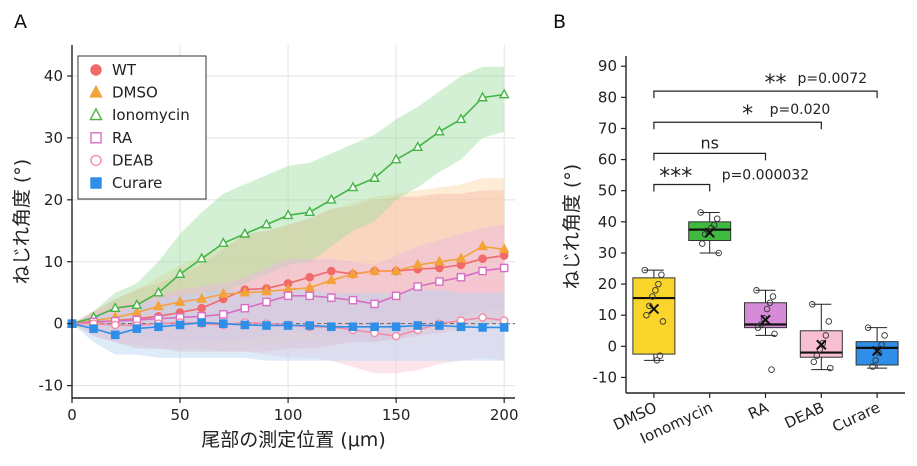 This screenshot has width=917, height=466. Describe the element at coordinates (51, 386) in the screenshot. I see `y-tick-label: -10` at that location.